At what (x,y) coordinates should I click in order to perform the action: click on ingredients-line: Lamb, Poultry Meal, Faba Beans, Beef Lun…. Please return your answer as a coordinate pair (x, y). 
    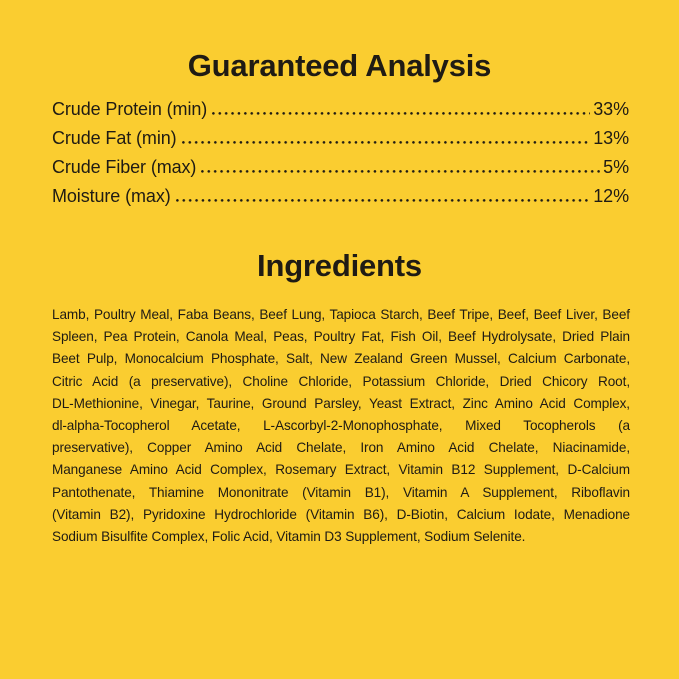
    Looking at the image, I should click on (341, 314).